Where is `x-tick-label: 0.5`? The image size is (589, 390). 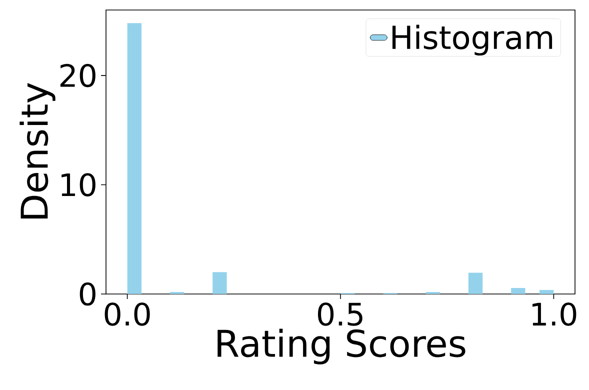
x-tick-label: 0.5 is located at coordinates (340, 314).